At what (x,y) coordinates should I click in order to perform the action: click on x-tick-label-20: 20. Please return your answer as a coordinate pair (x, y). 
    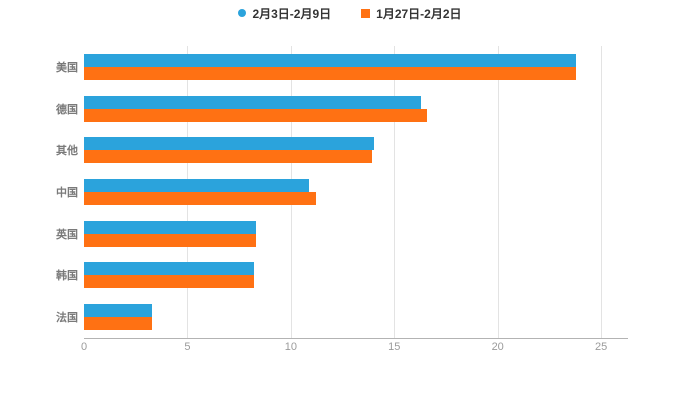
    Looking at the image, I should click on (497, 347).